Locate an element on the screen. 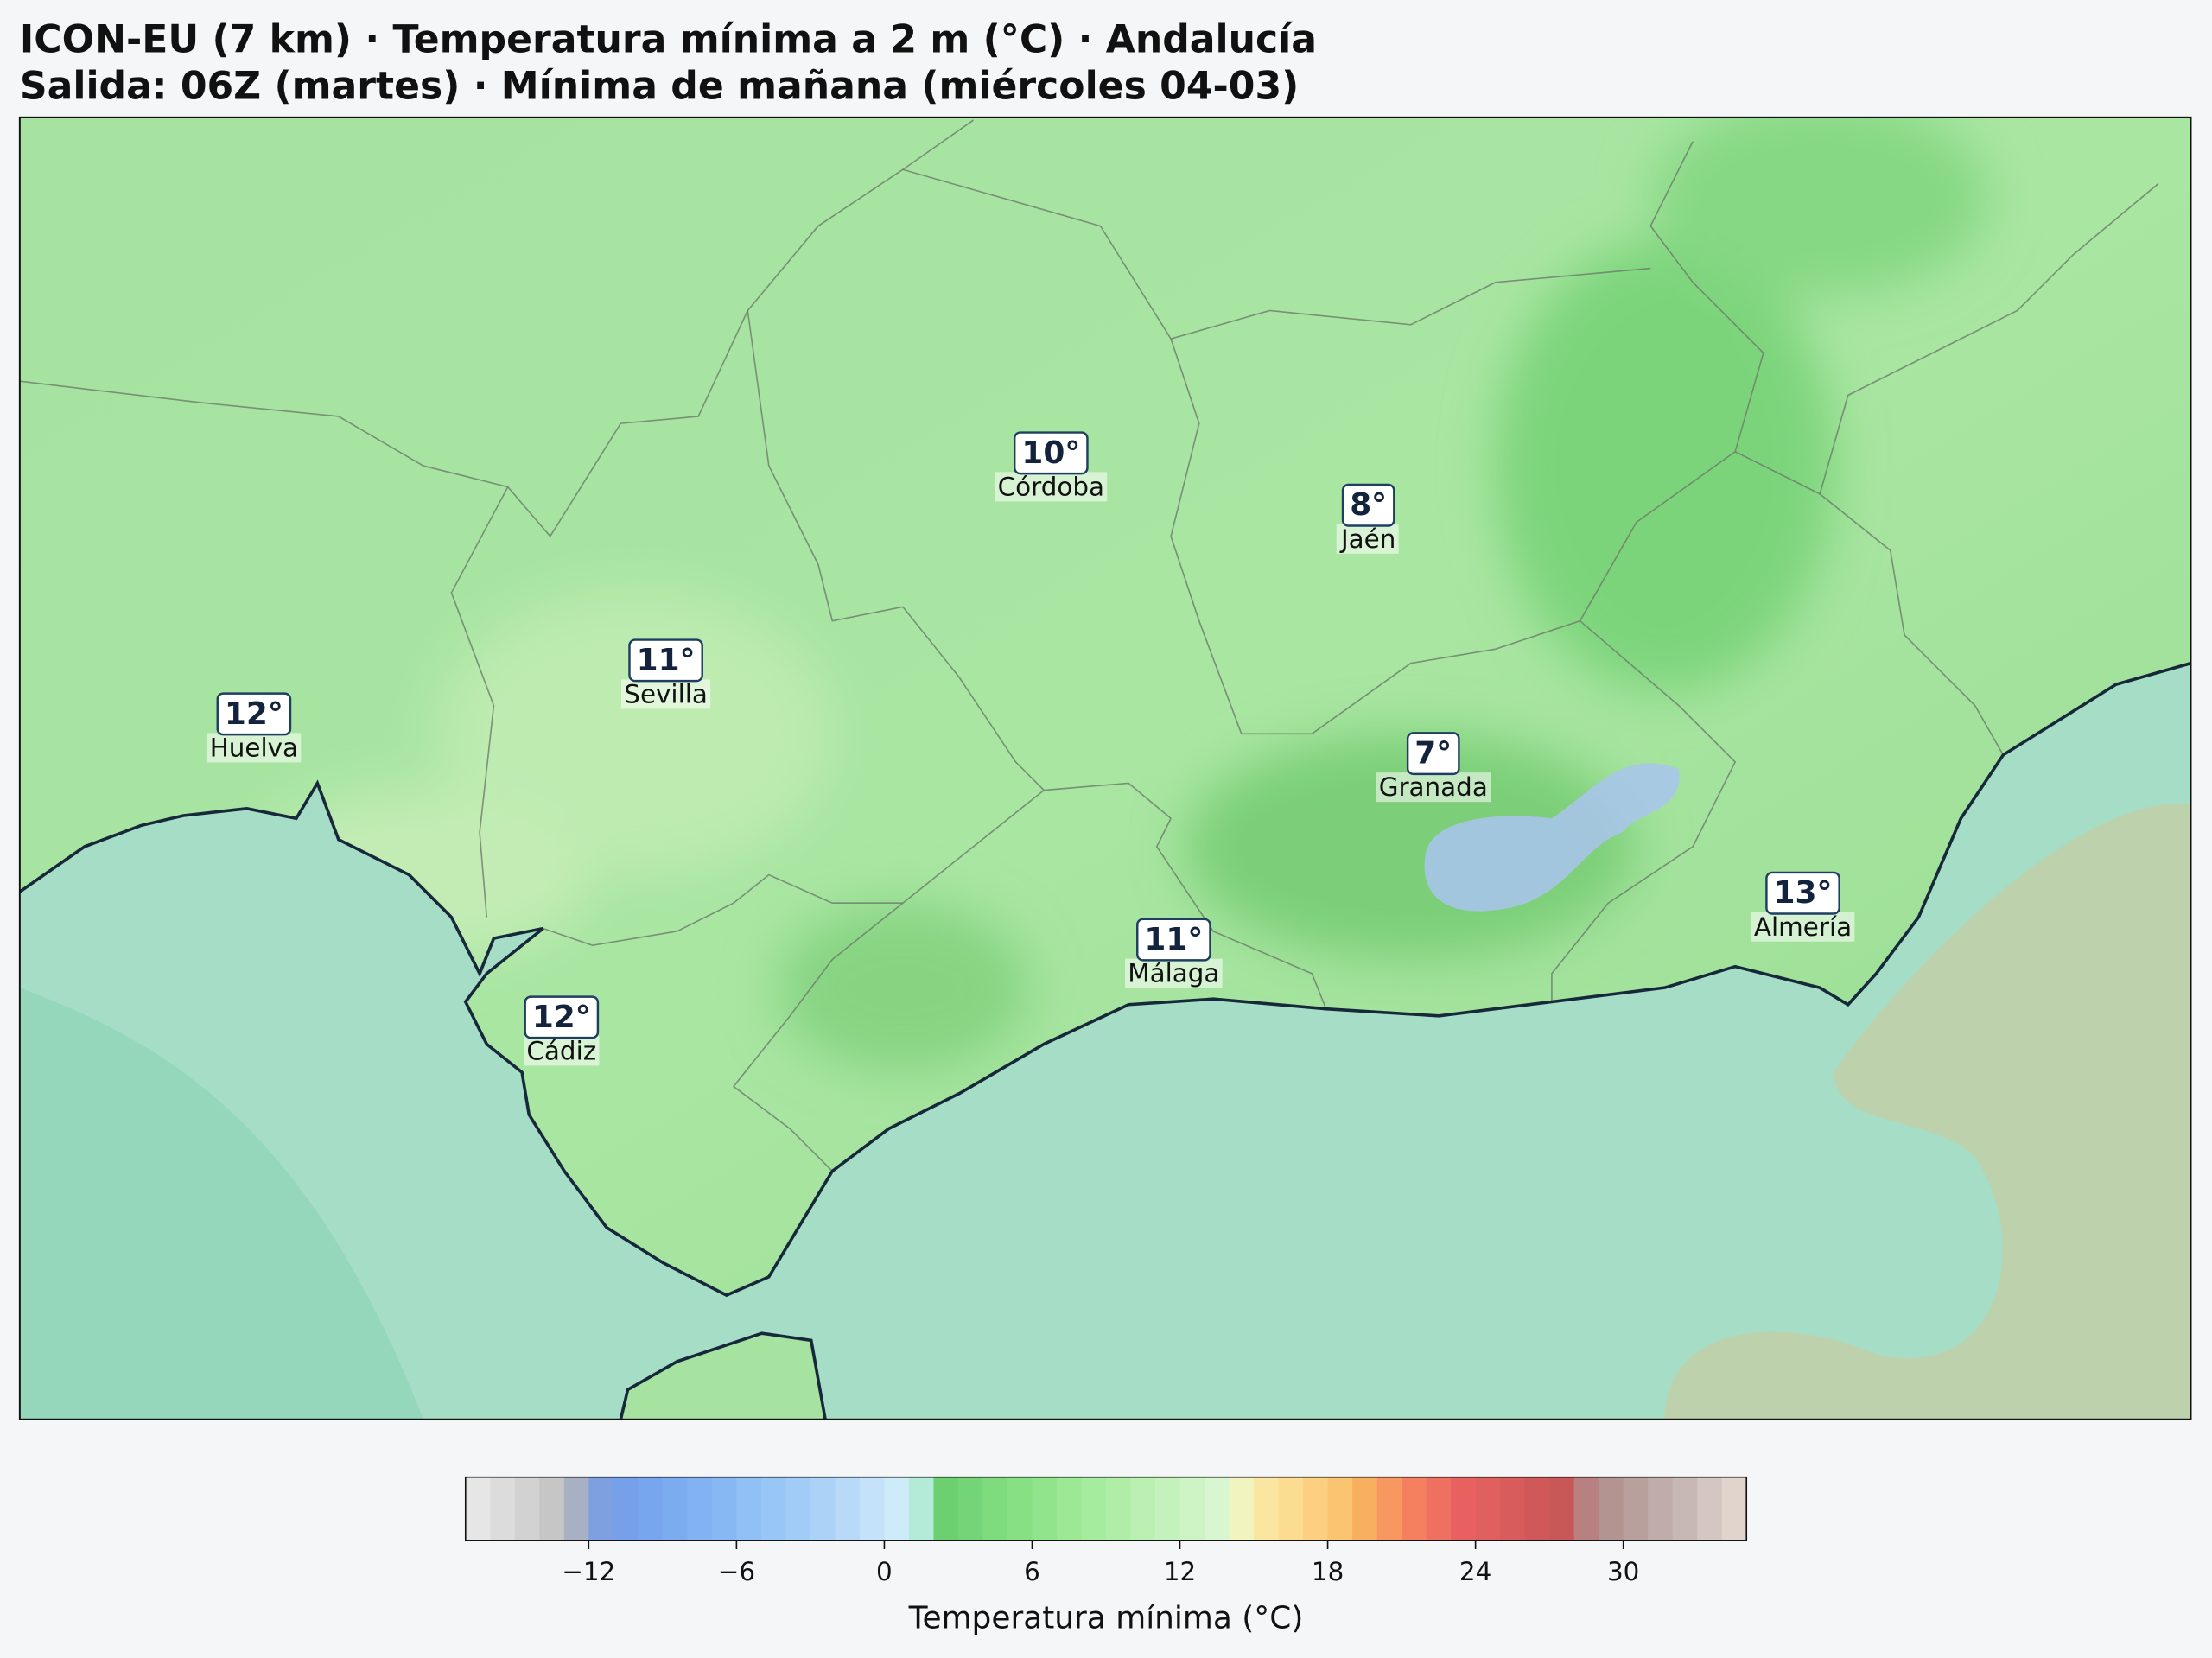  sea-shading is located at coordinates (221, 1204).